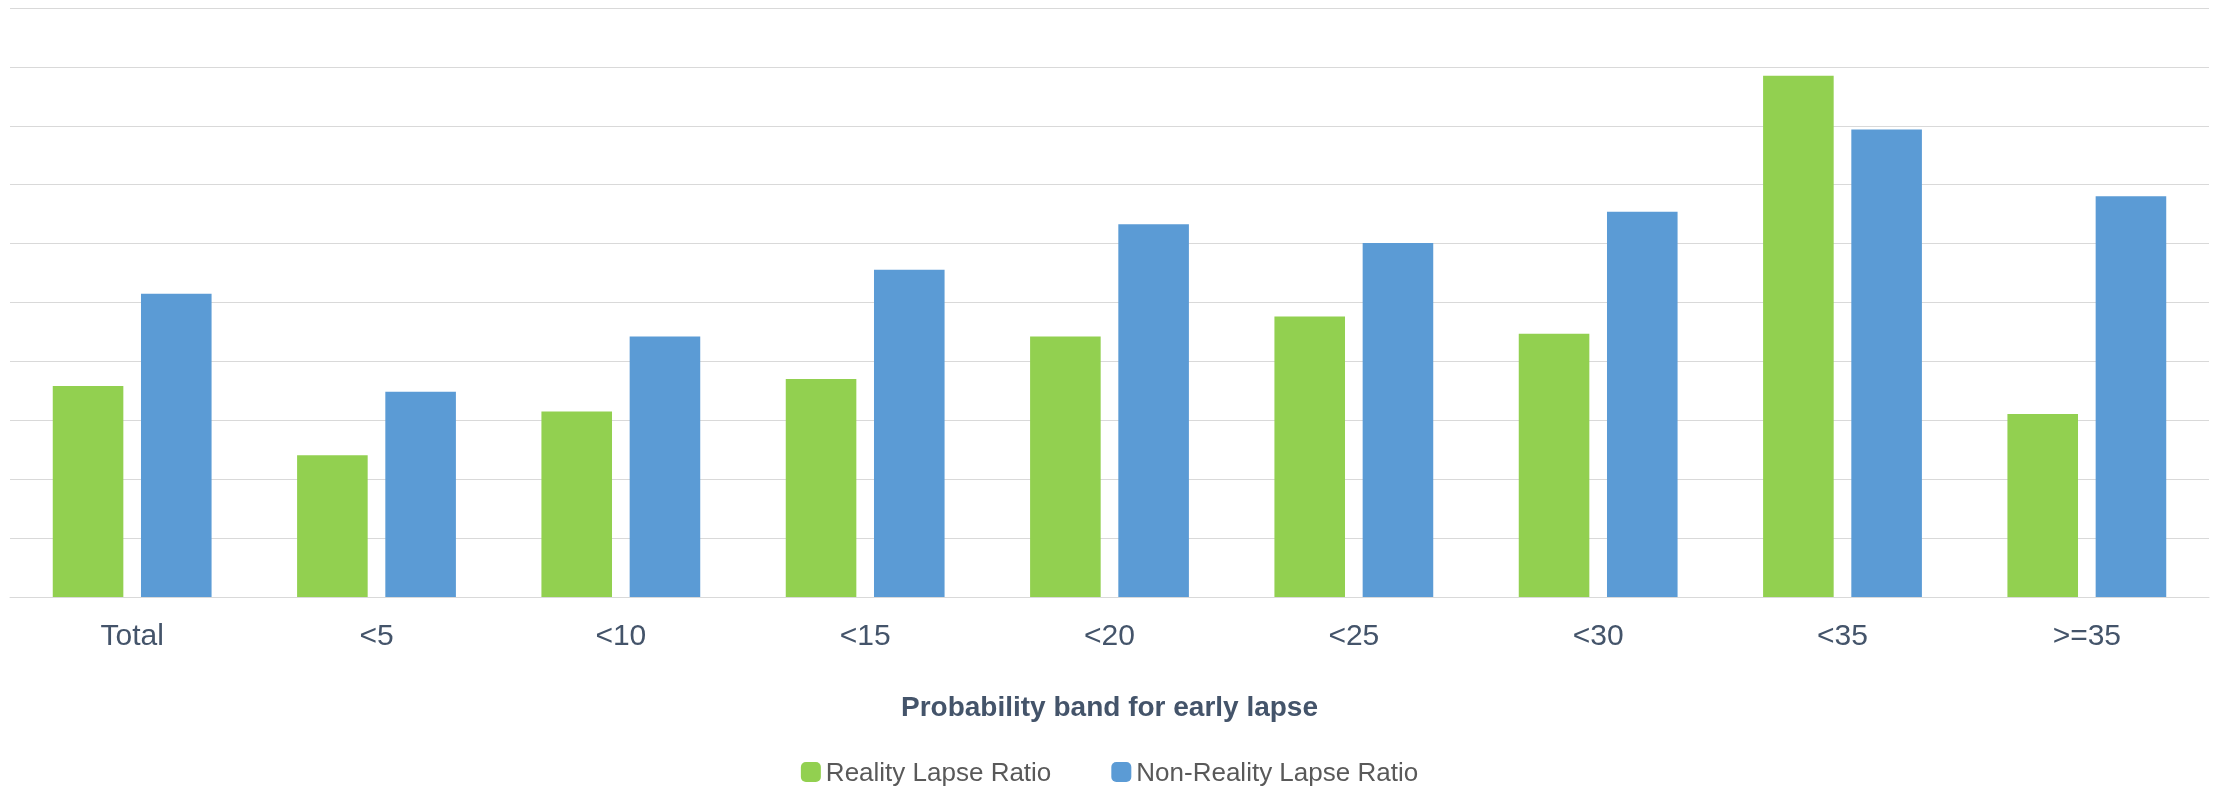 The image size is (2219, 800). I want to click on x-tick-label: <35, so click(1842, 634).